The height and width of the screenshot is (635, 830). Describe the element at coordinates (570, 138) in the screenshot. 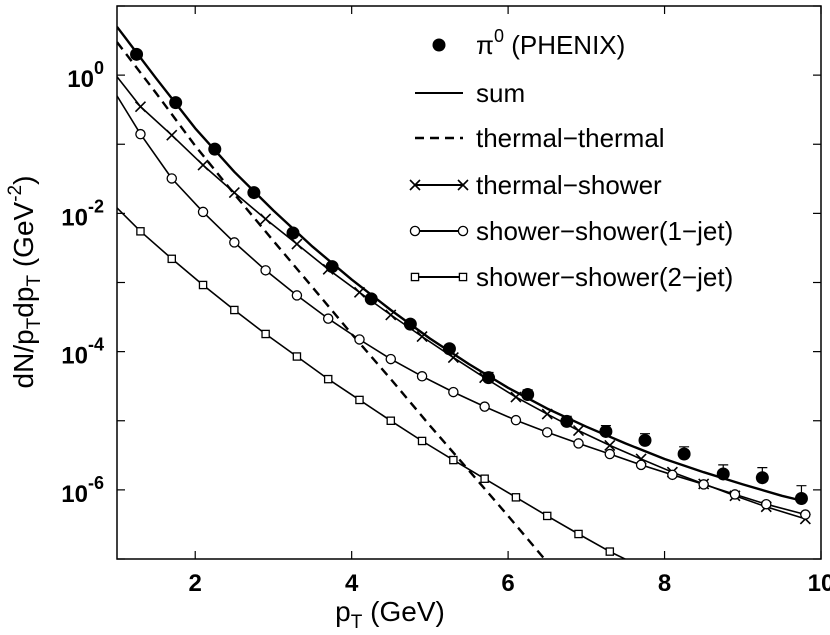

I see `legend-label: thermal−thermal` at that location.